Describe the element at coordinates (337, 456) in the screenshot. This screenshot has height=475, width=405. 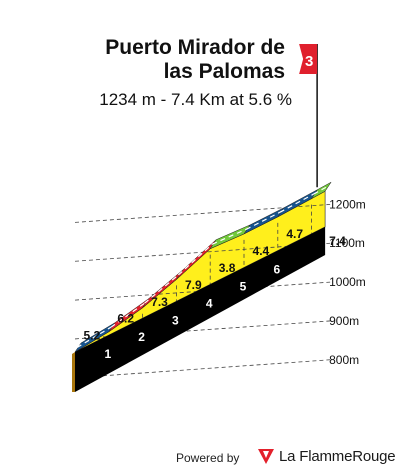
I see `brand-name: La FlammeRouge` at that location.